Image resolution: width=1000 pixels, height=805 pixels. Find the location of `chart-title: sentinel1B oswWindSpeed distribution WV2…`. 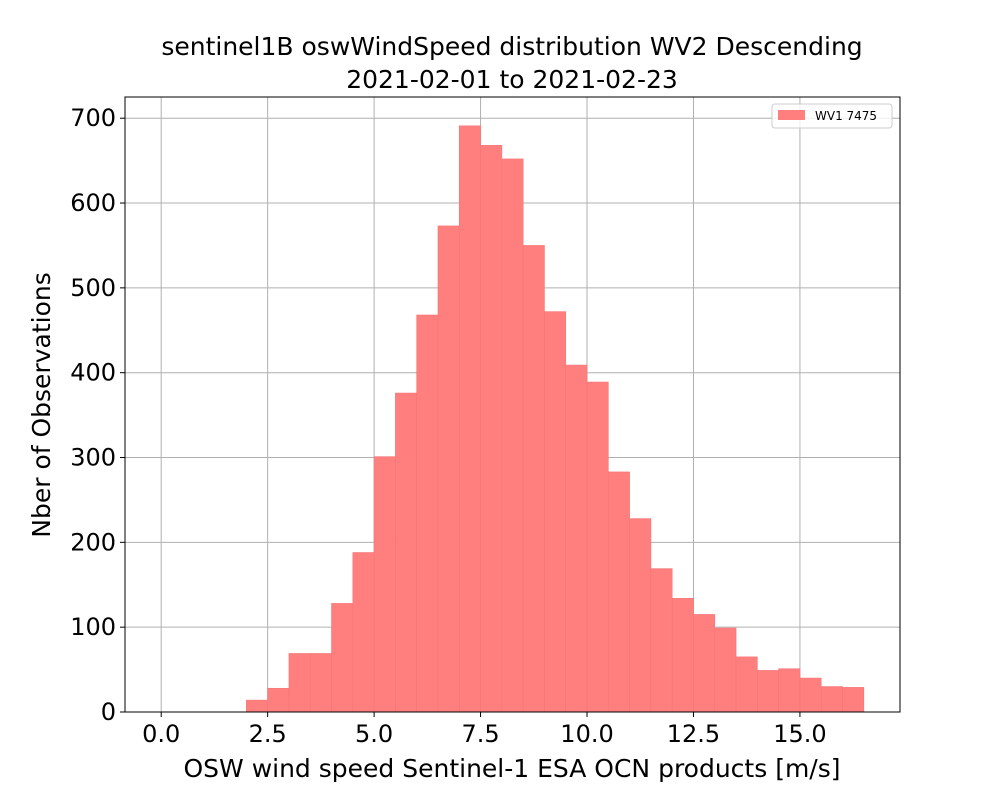

chart-title: sentinel1B oswWindSpeed distribution WV2… is located at coordinates (511, 46).